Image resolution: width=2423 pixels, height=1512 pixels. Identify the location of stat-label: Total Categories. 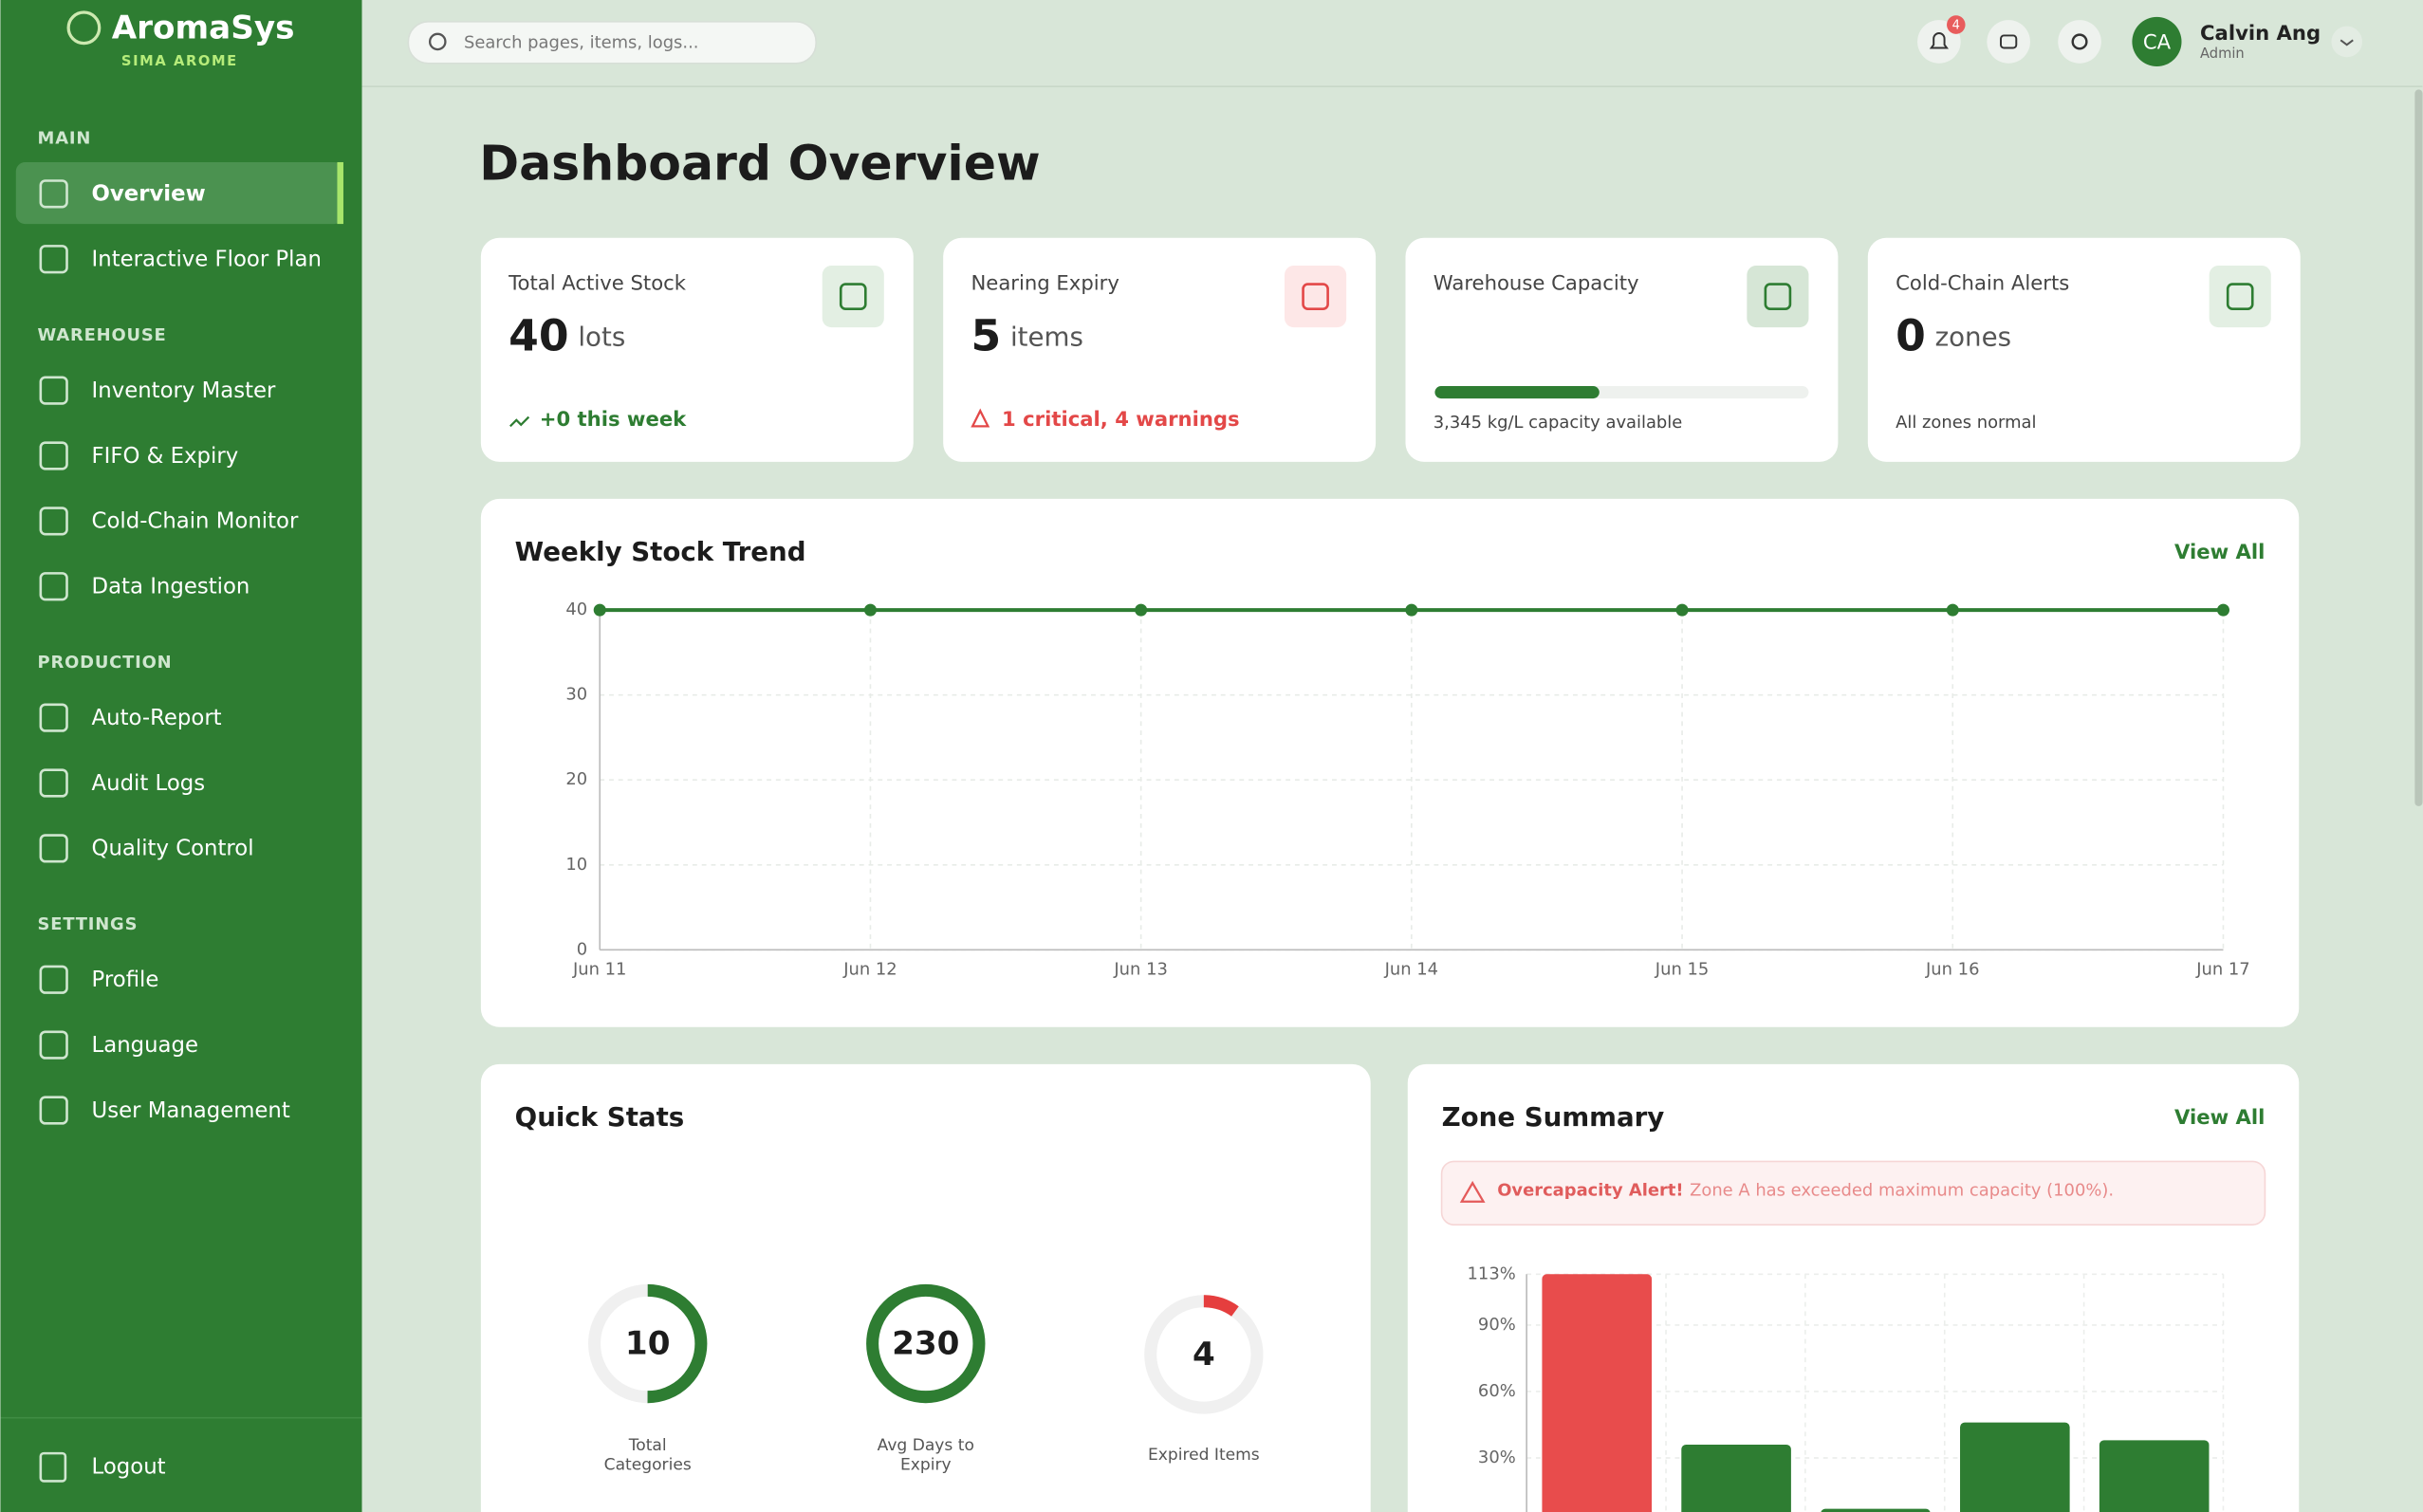
(648, 1455).